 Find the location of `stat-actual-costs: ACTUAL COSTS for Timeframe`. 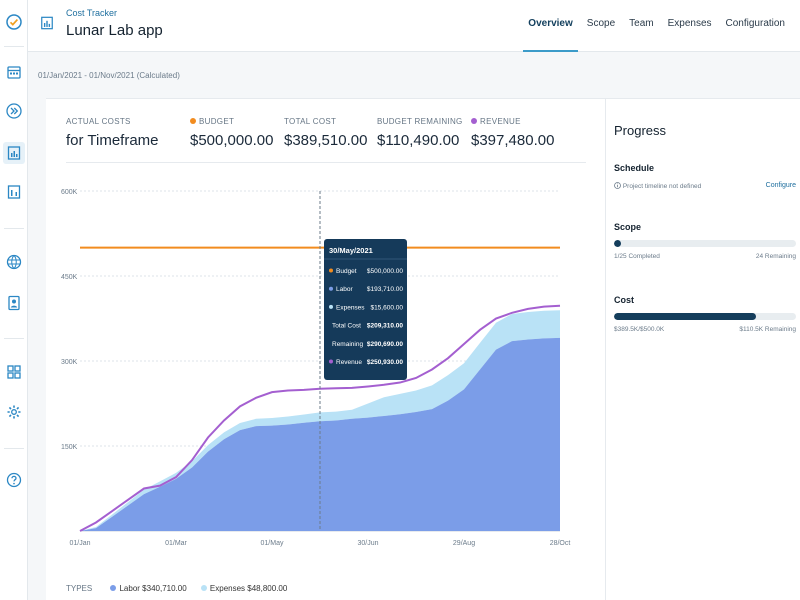

stat-actual-costs: ACTUAL COSTS for Timeframe is located at coordinates (112, 133).